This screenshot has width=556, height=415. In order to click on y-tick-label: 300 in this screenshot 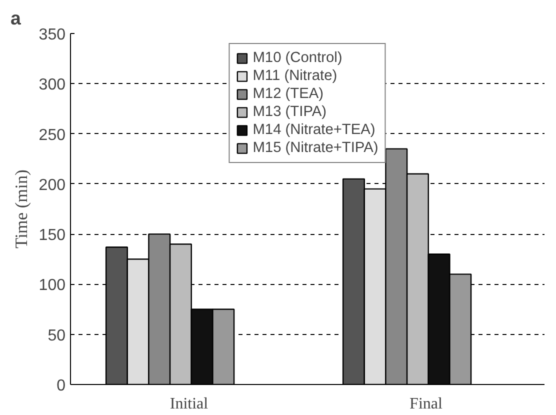, I will do `click(52, 85)`.